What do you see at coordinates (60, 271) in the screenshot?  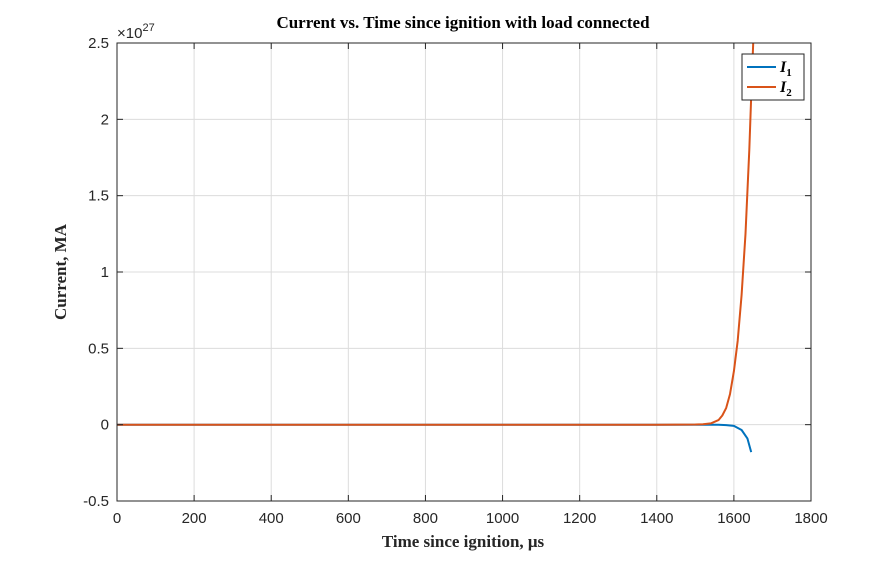 I see `y-axis-title: Current, MA` at bounding box center [60, 271].